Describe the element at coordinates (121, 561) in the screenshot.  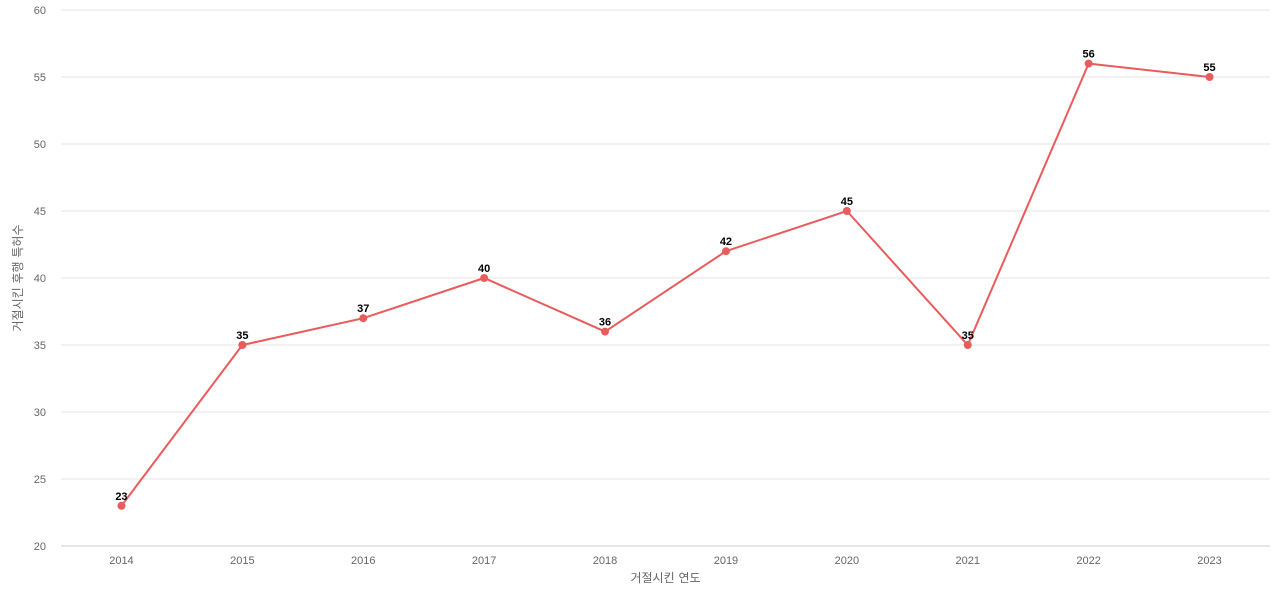
I see `x-tick-label: 2014` at that location.